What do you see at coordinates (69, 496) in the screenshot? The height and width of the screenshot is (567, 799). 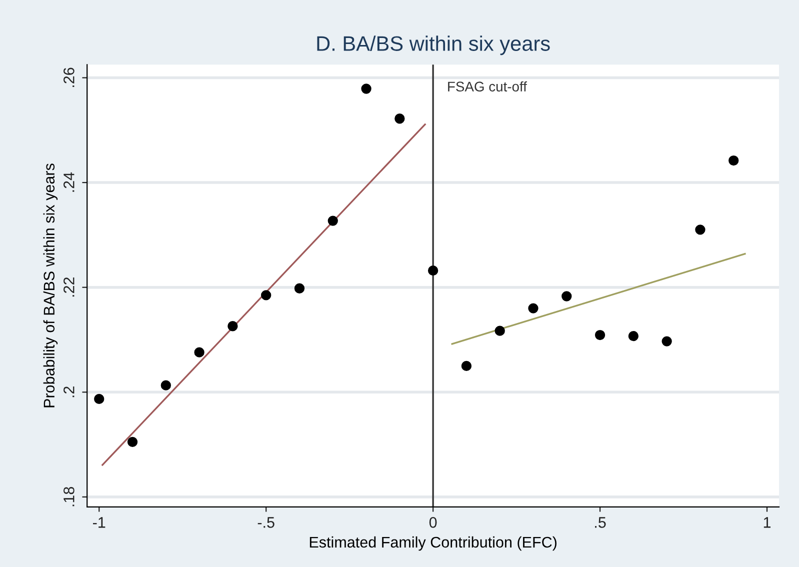 I see `y-tick-label: .18` at bounding box center [69, 496].